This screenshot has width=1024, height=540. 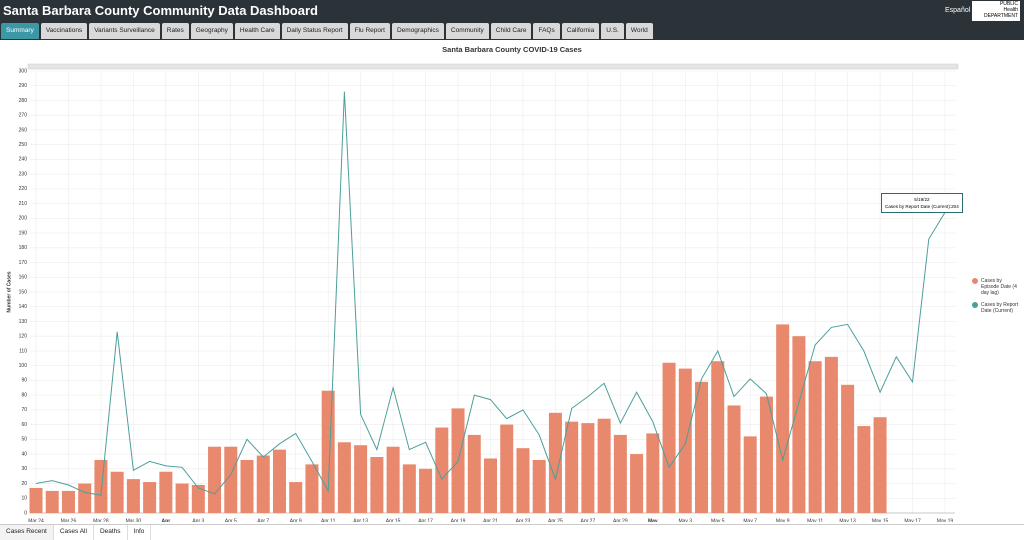 I want to click on logo-text: DEPARTMENT, so click(x=1001, y=16).